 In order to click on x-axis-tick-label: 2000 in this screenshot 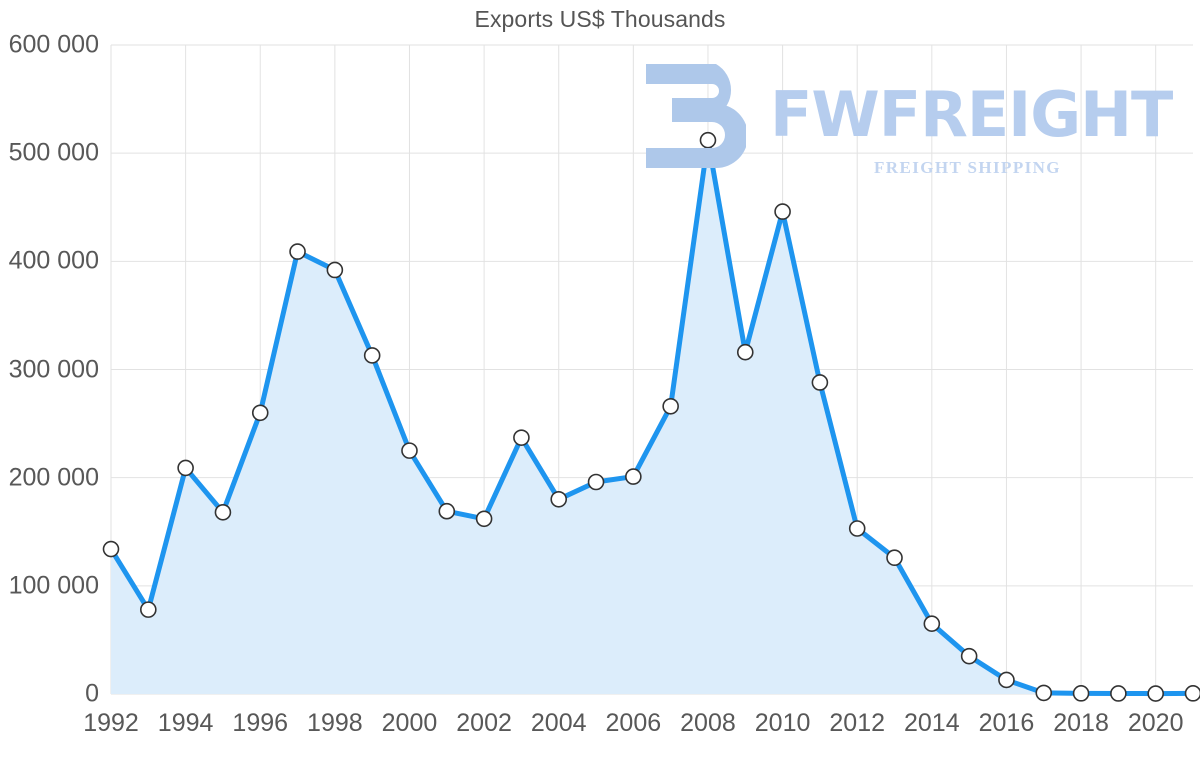, I will do `click(409, 723)`.